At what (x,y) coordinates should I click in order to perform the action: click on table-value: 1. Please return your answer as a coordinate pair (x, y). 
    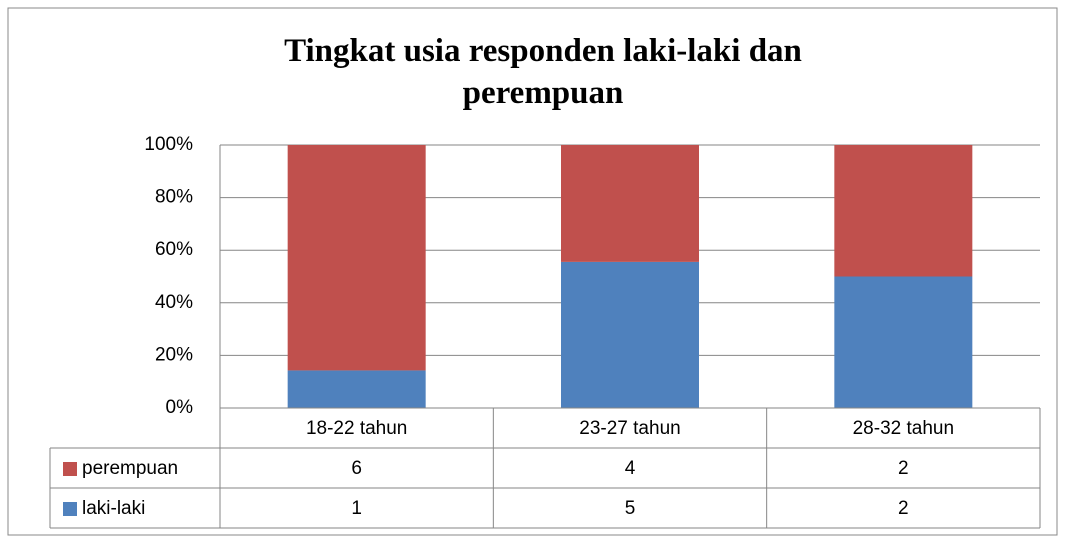
    Looking at the image, I should click on (356, 508).